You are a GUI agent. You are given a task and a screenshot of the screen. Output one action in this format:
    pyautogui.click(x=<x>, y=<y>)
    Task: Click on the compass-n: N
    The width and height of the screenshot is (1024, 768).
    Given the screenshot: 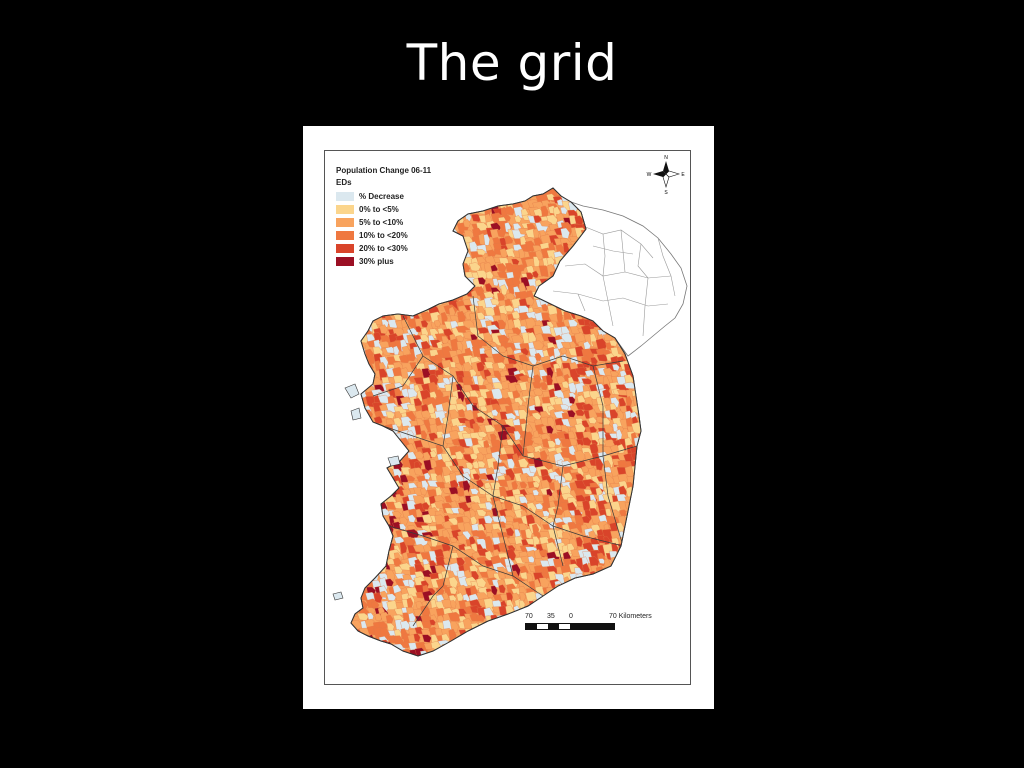 What is the action you would take?
    pyautogui.click(x=666, y=158)
    